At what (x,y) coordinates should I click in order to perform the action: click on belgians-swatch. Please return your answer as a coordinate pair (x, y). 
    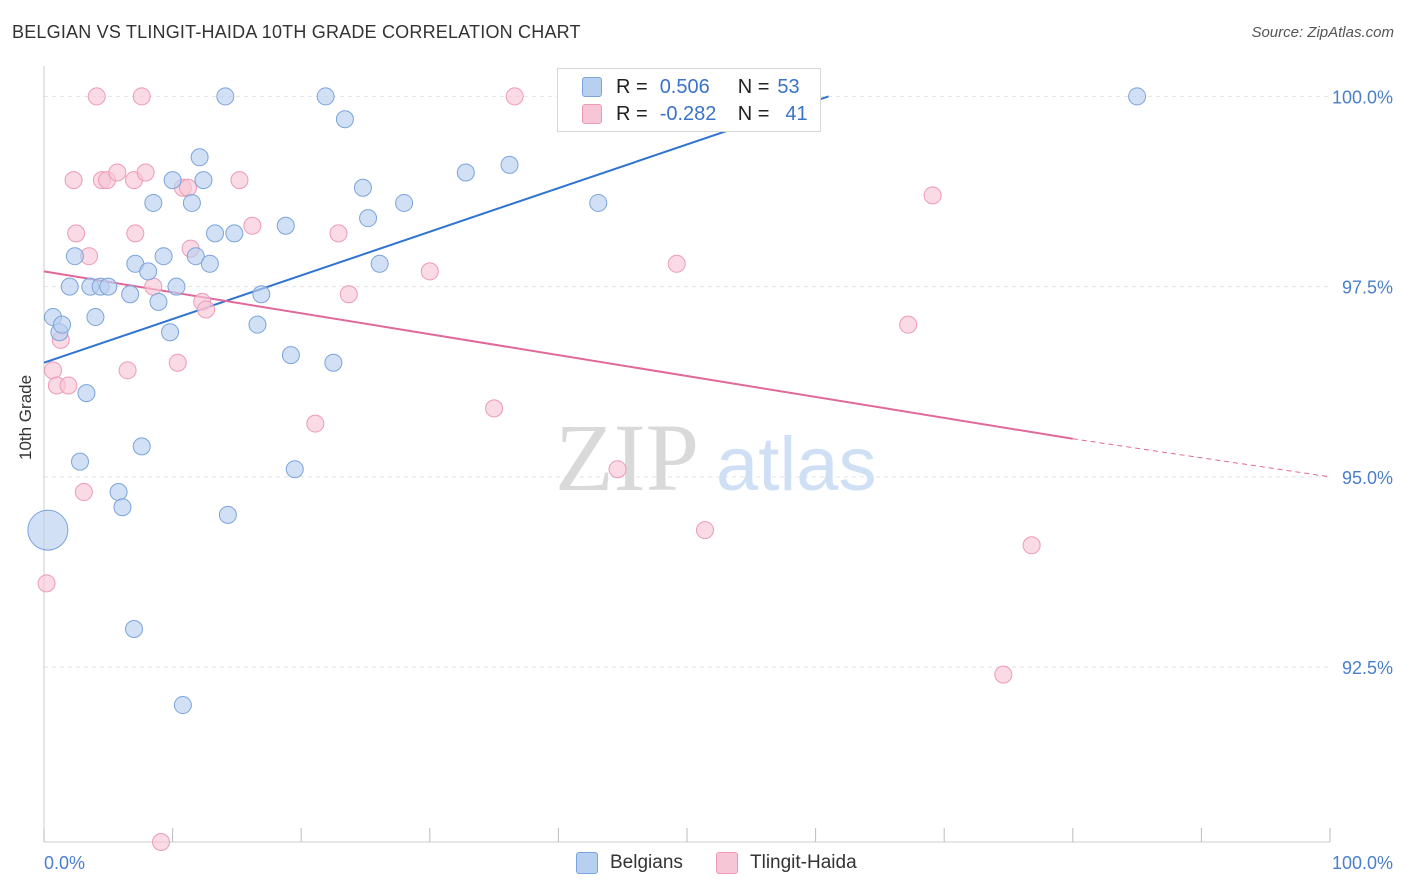
    Looking at the image, I should click on (592, 87).